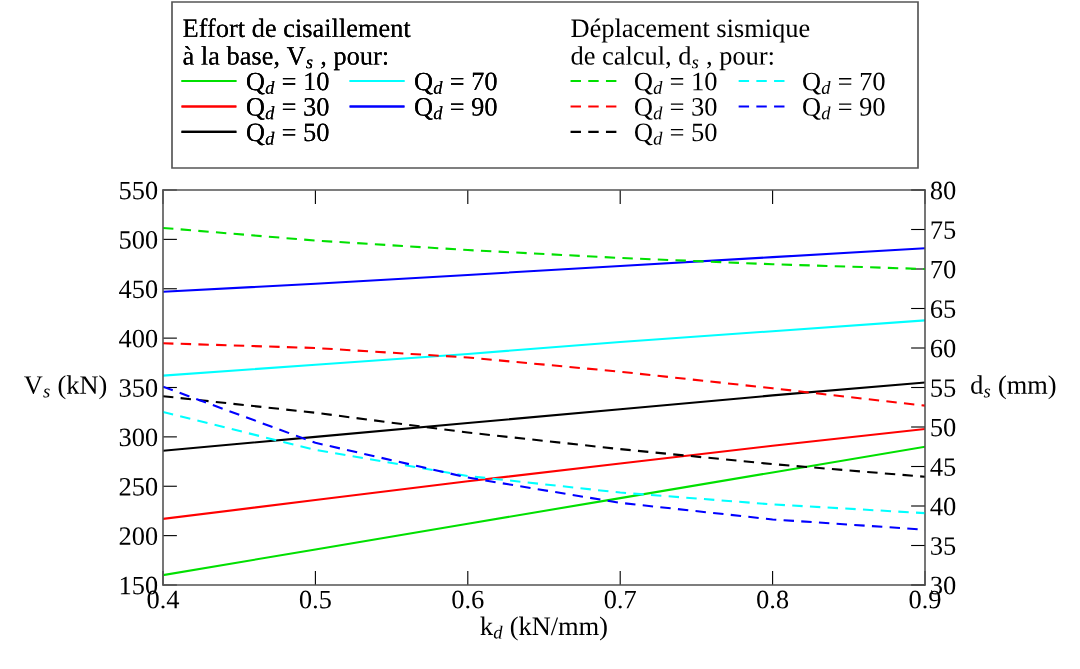 The height and width of the screenshot is (669, 1080). I want to click on y2-tick-label: 35, so click(943, 546).